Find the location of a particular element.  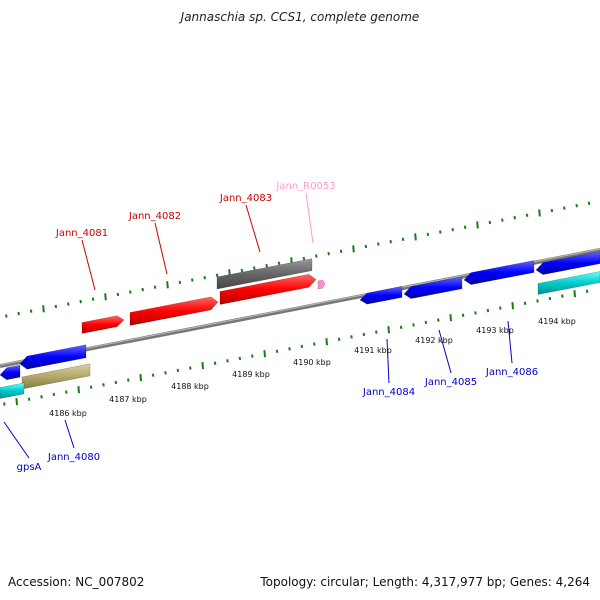

gene-label: Jann_4085 is located at coordinates (450, 382).